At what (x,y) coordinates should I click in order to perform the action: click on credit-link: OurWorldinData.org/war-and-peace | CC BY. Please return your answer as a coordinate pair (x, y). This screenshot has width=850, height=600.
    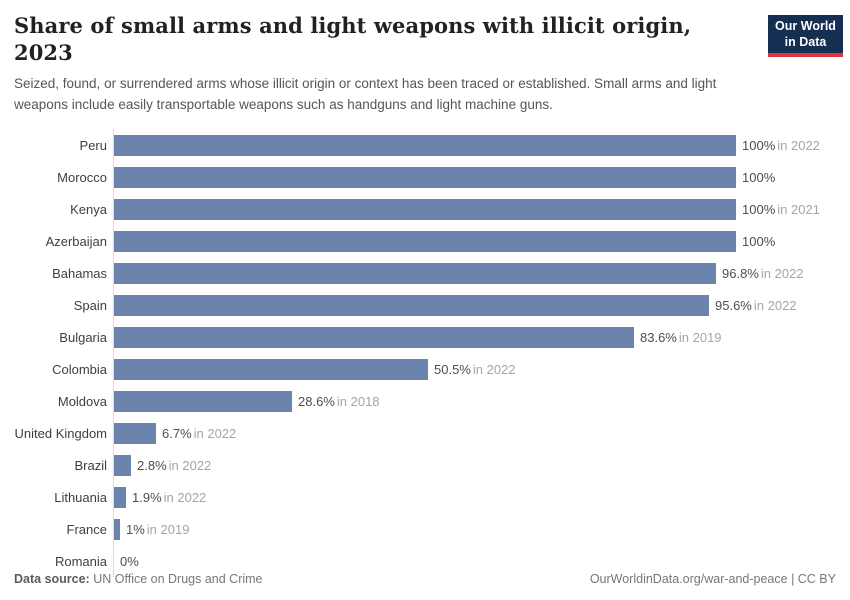
    Looking at the image, I should click on (712, 579).